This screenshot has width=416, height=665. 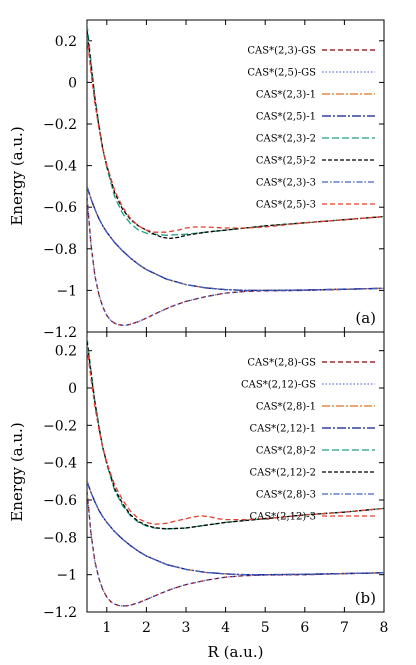 I want to click on x-axis-label: R (a.u.), so click(x=236, y=652).